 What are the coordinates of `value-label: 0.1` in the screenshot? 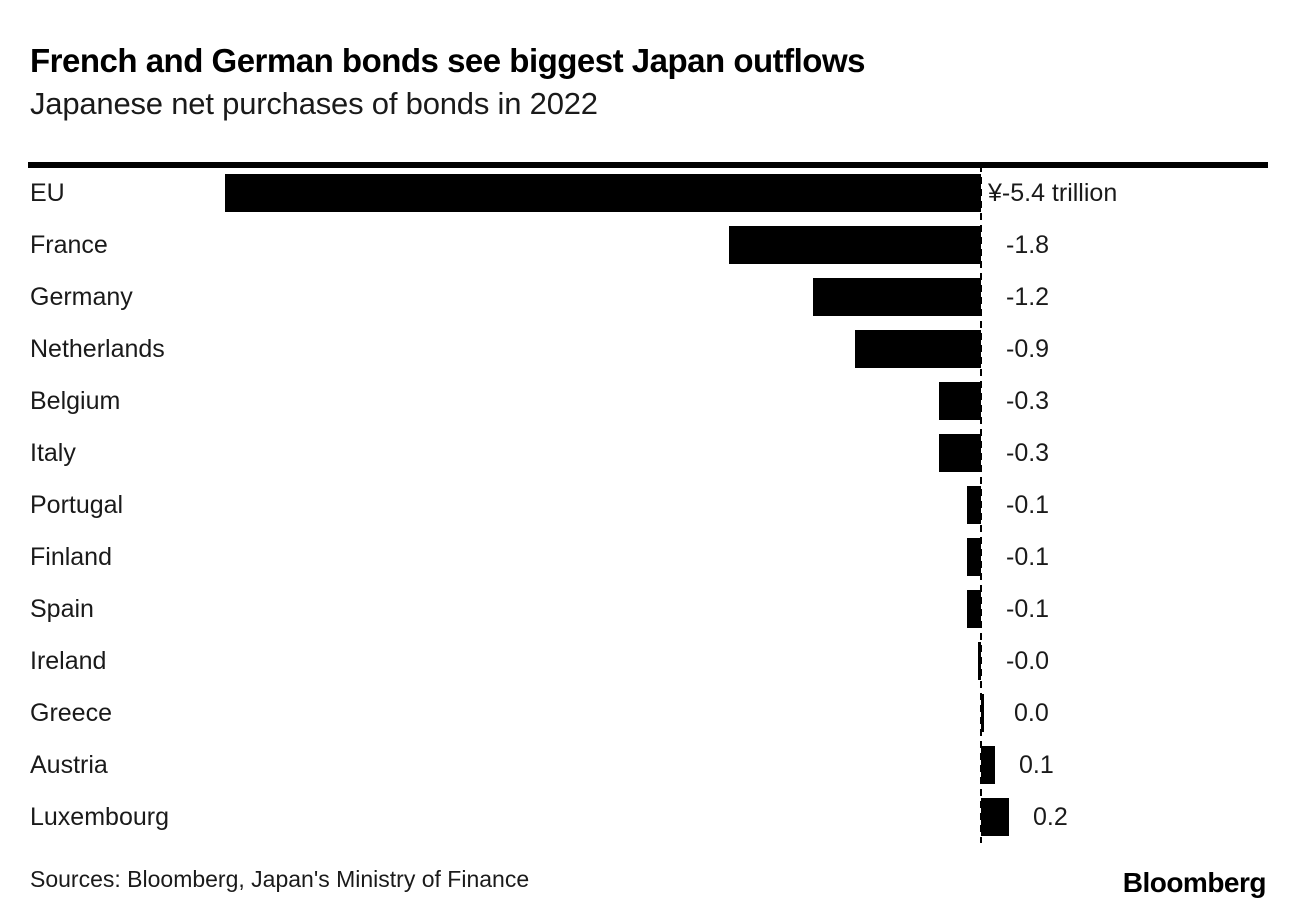 It's located at (1036, 764).